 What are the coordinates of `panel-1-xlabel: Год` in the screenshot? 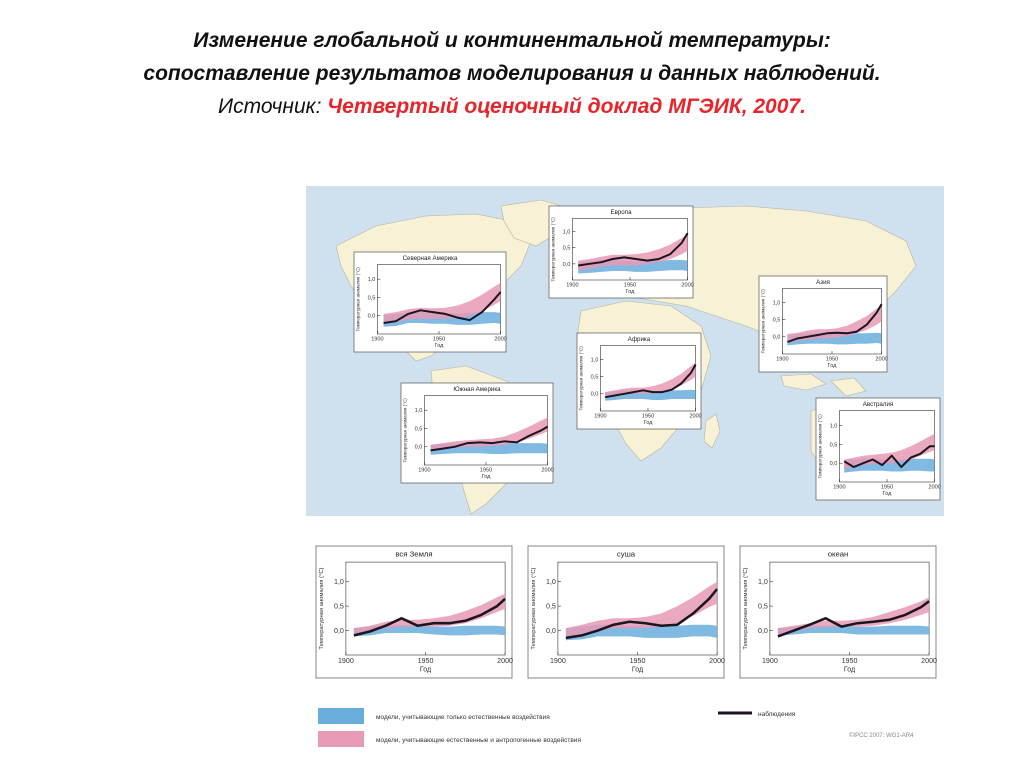 It's located at (631, 292).